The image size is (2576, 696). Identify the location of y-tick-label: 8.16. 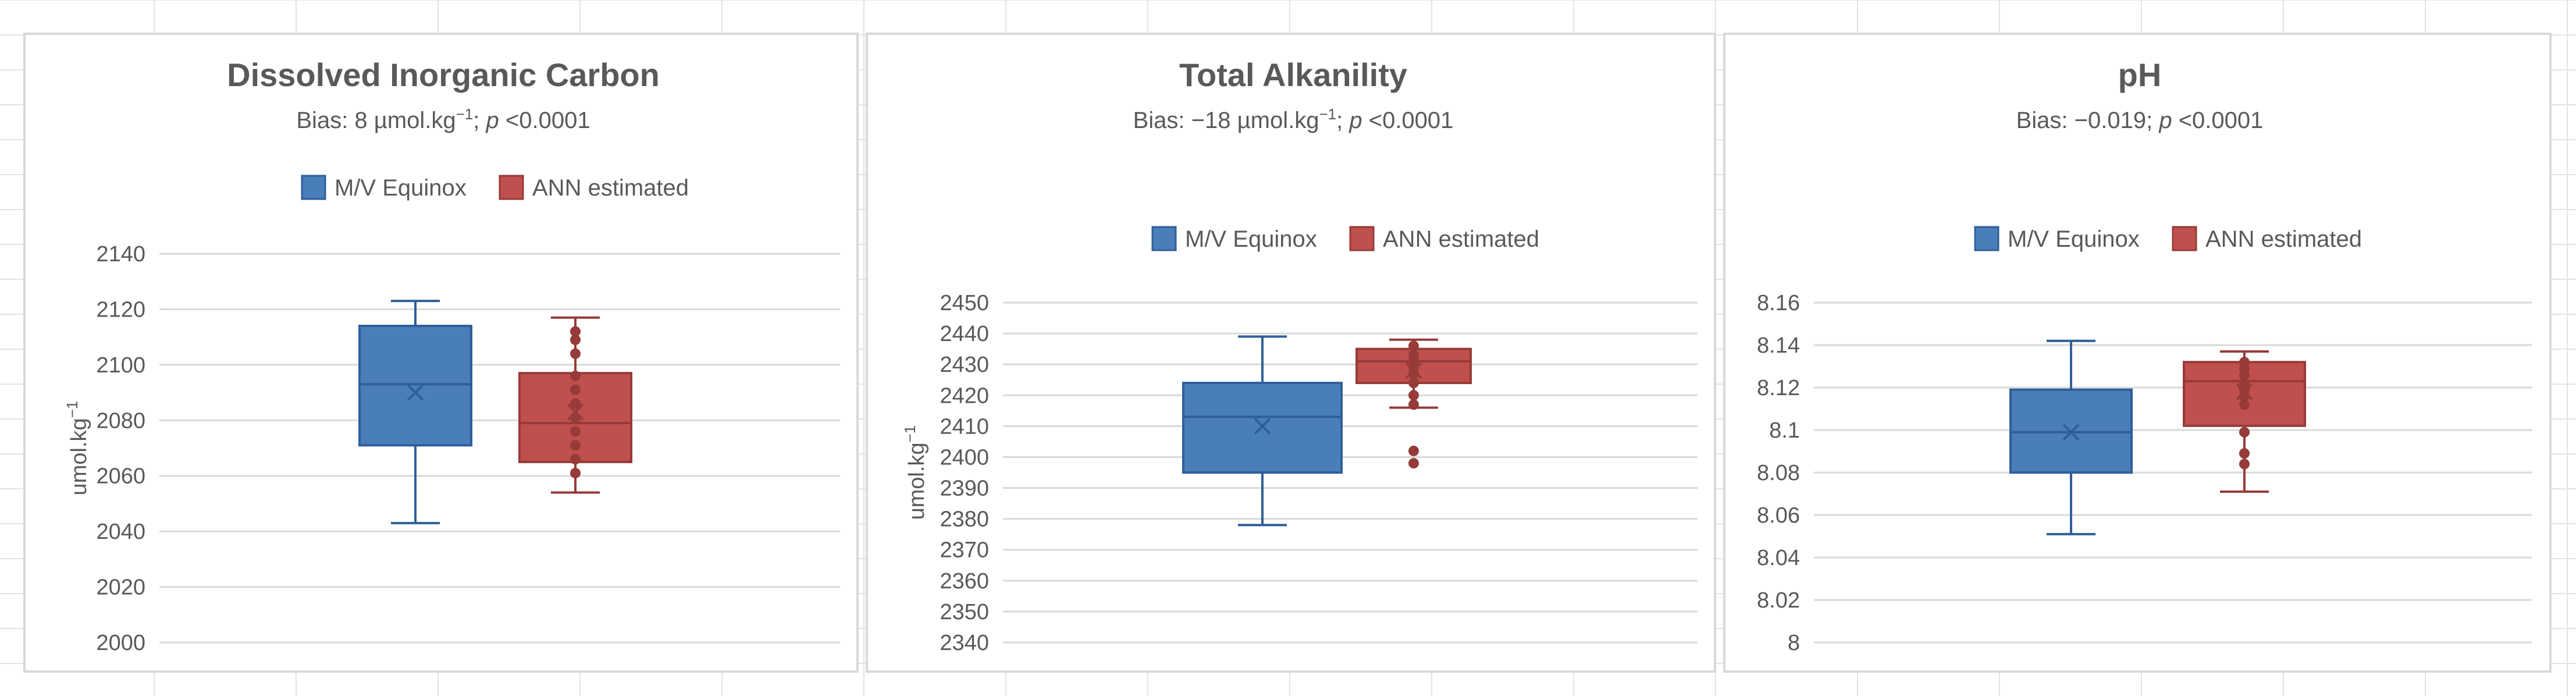
(1779, 303).